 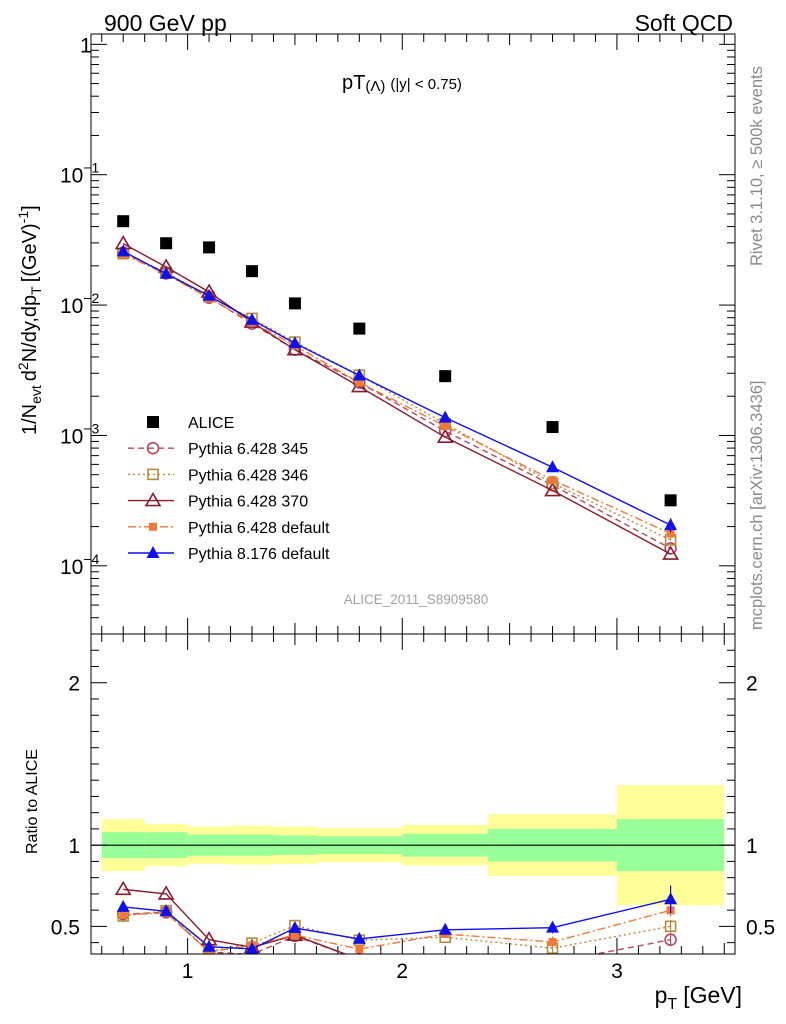 I want to click on legend-label: ALICE, so click(x=211, y=423).